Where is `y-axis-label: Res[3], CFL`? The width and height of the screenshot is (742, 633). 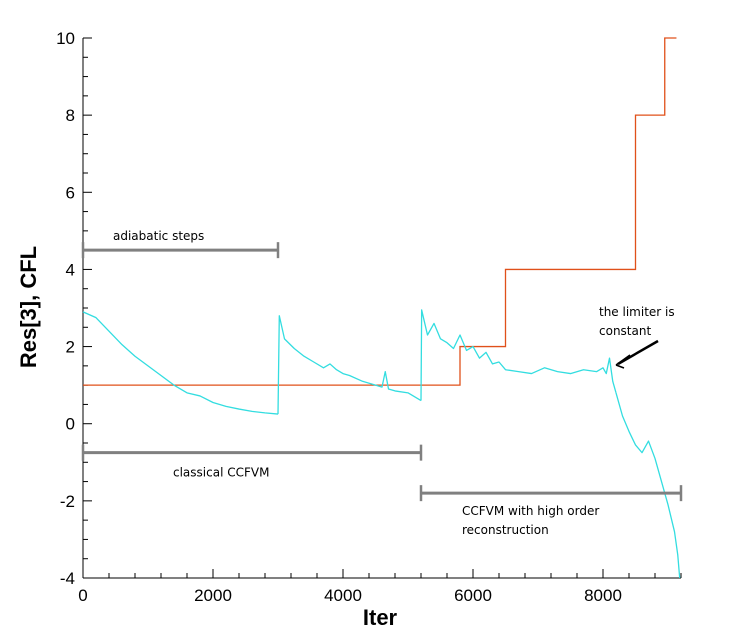 y-axis-label: Res[3], CFL is located at coordinates (28, 307).